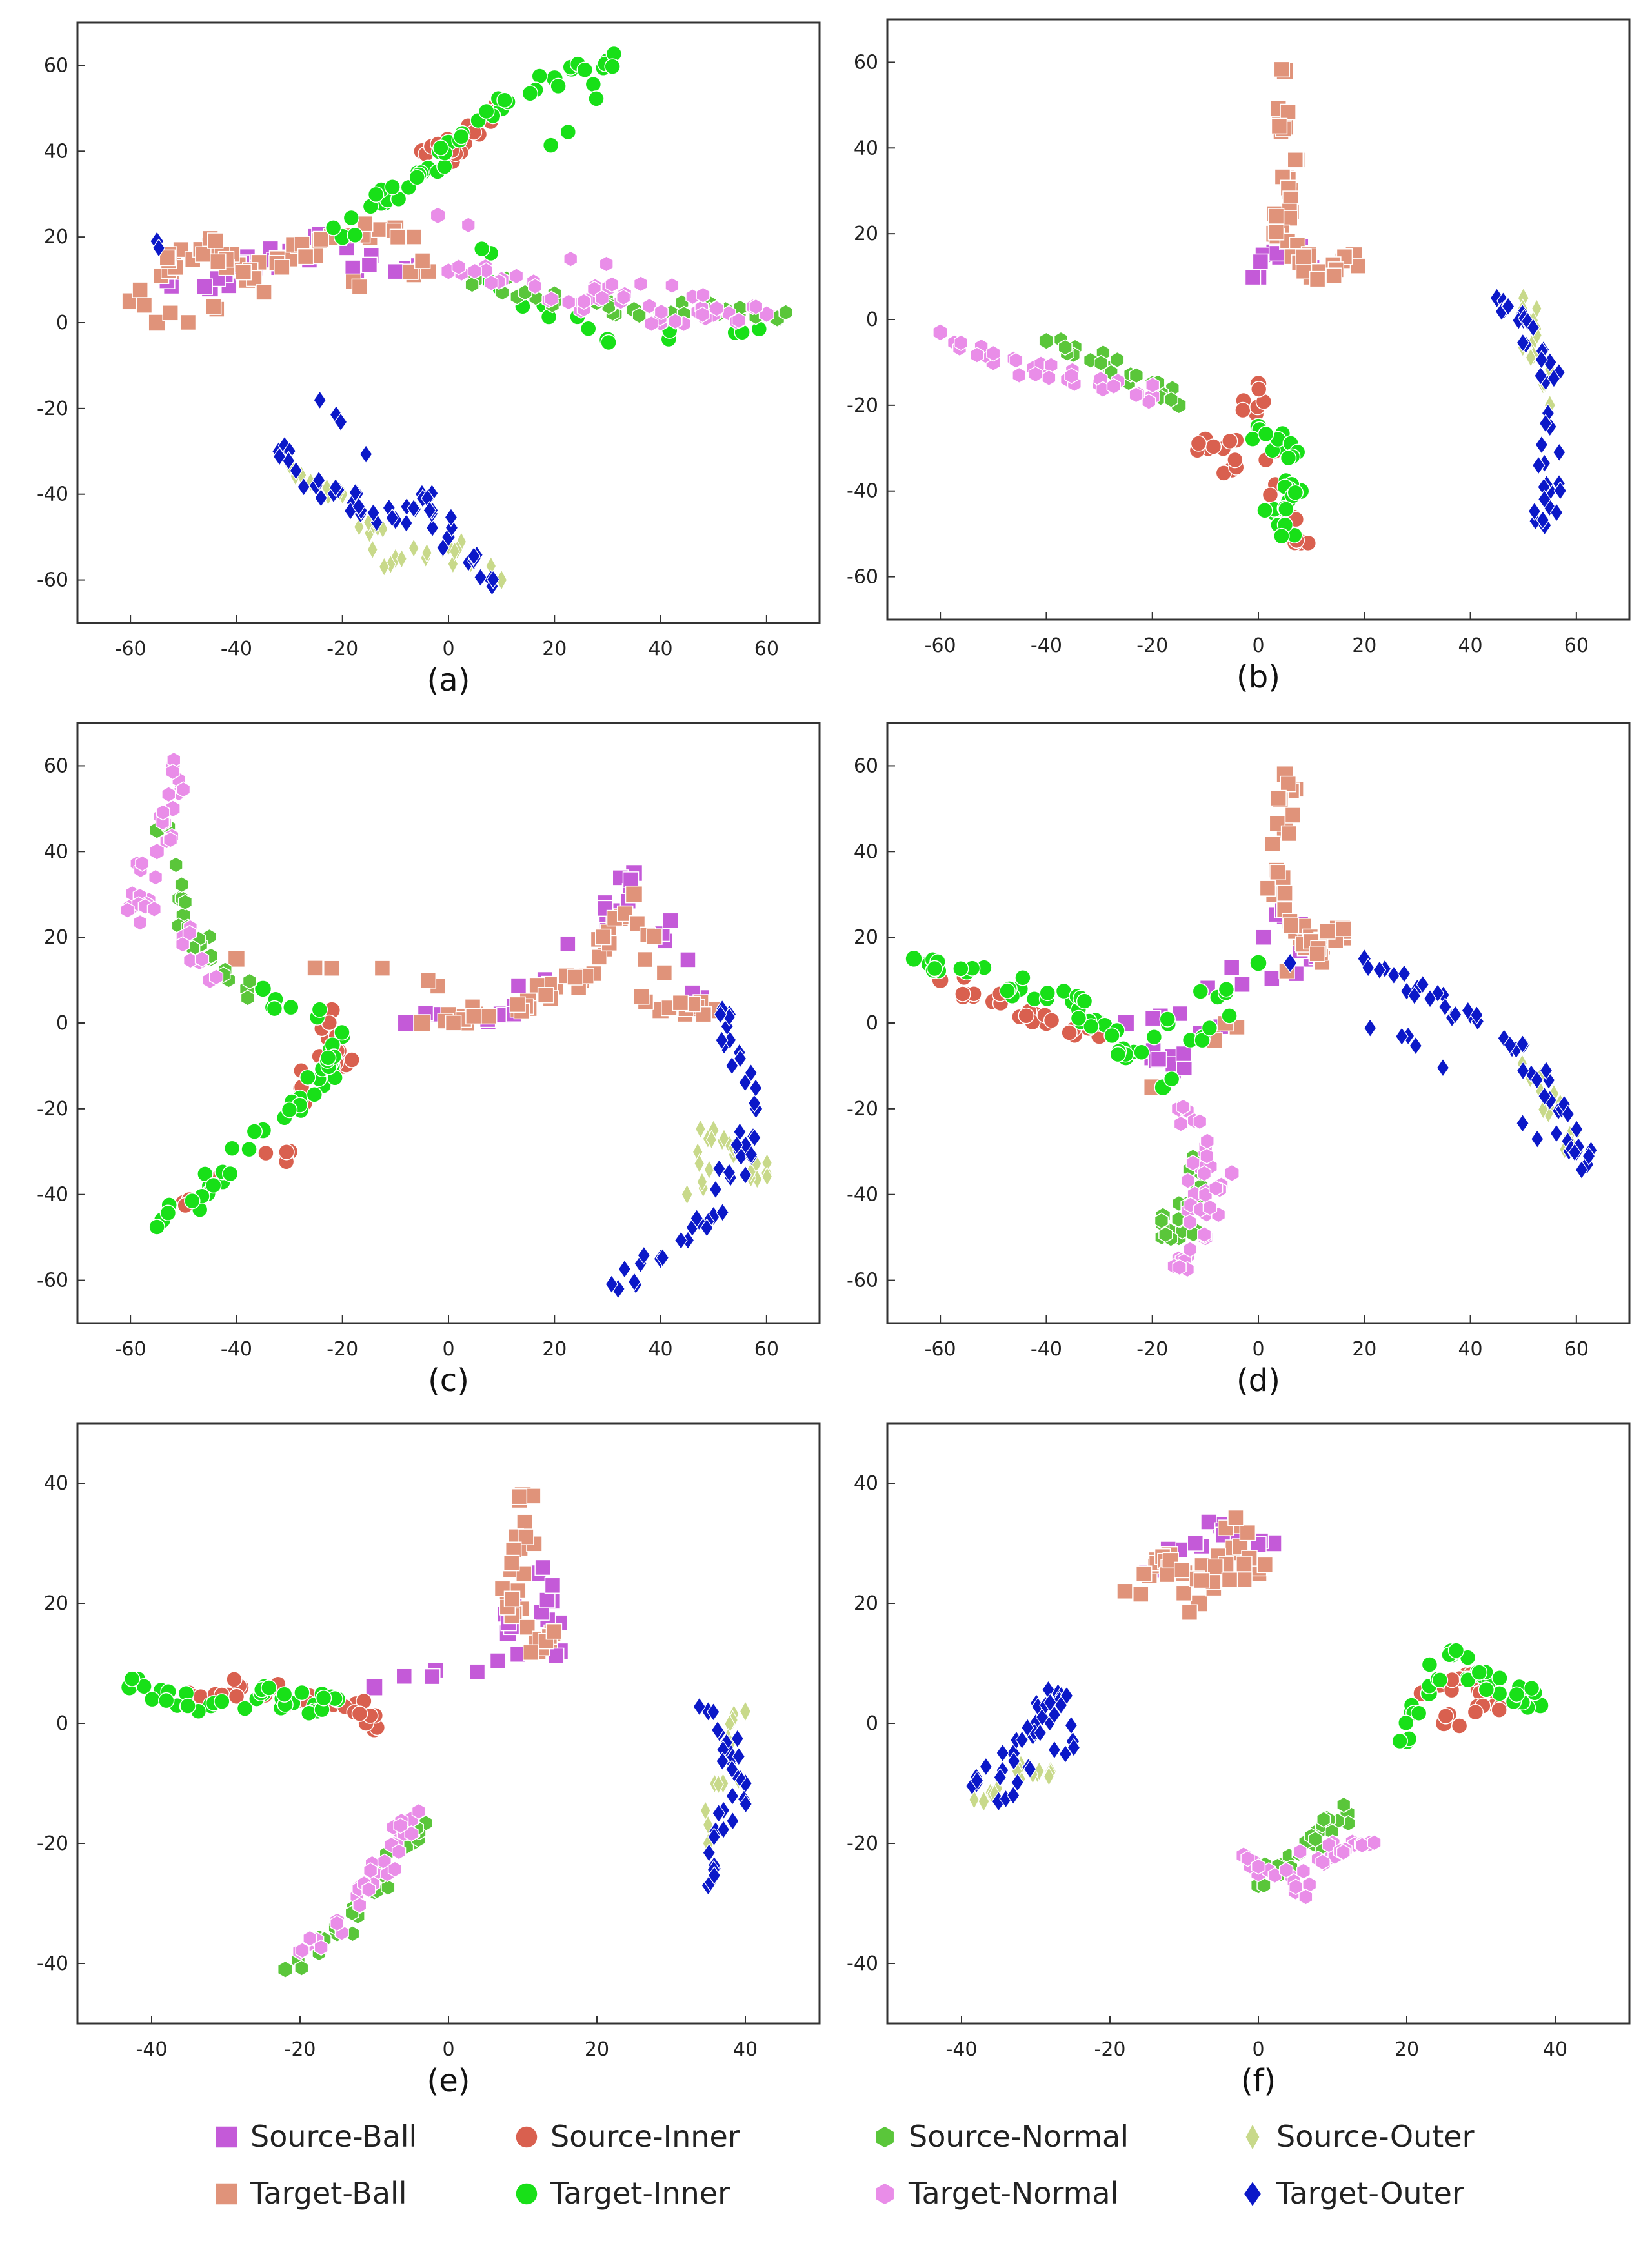 The height and width of the screenshot is (2241, 1652). I want to click on panel-b: -60 -40 -20 0 20 40 60 -60 -40 -20 0 20 40 60 (b), so click(1239, 356).